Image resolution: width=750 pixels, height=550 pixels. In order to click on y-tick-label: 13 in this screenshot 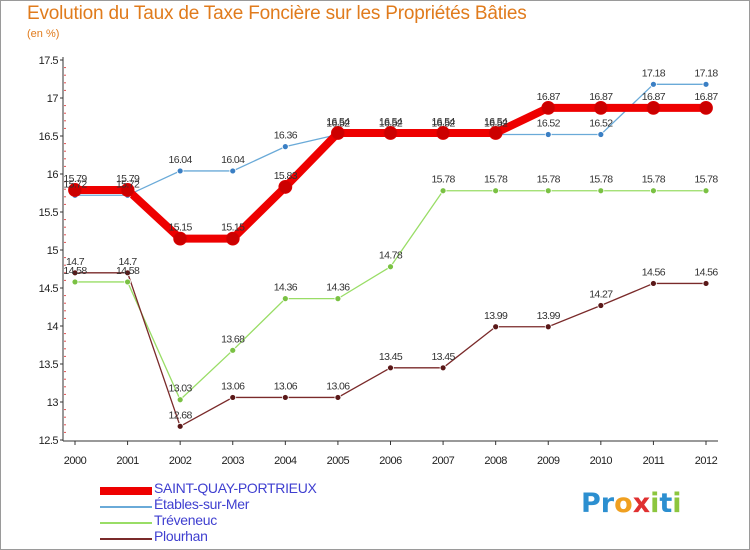, I will do `click(53, 403)`.